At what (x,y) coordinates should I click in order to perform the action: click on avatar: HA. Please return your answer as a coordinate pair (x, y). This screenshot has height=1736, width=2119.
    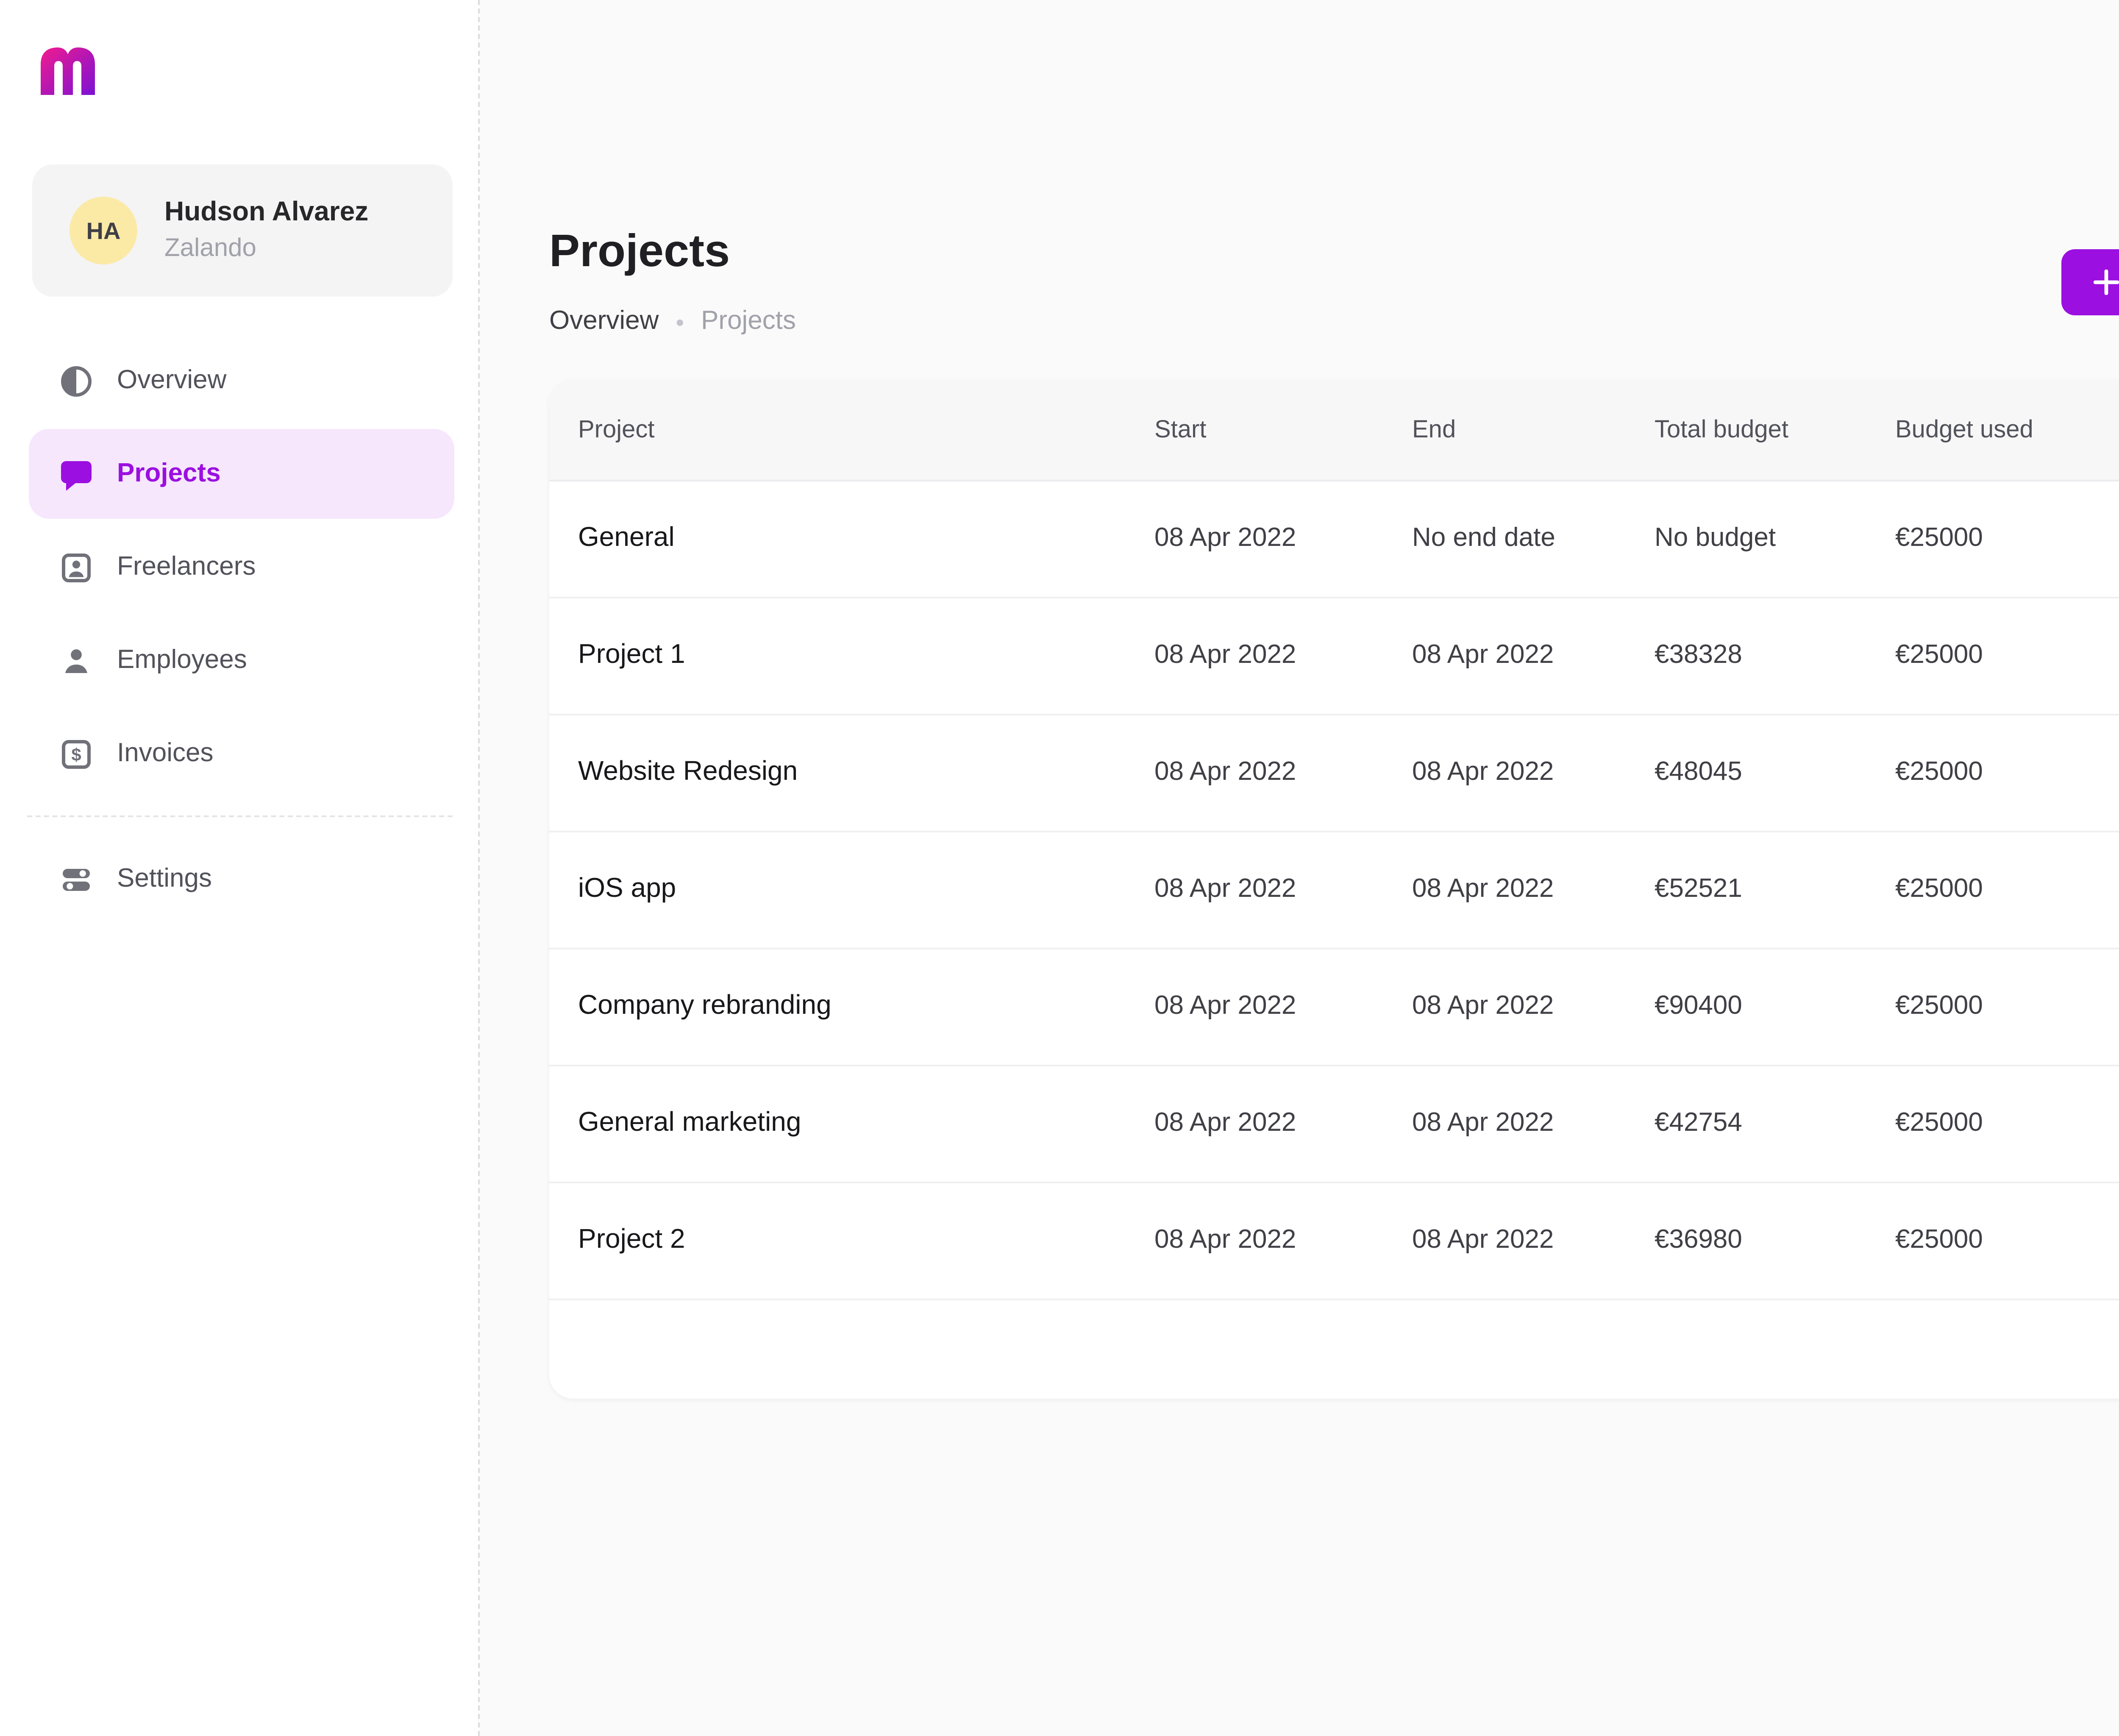
    Looking at the image, I should click on (104, 230).